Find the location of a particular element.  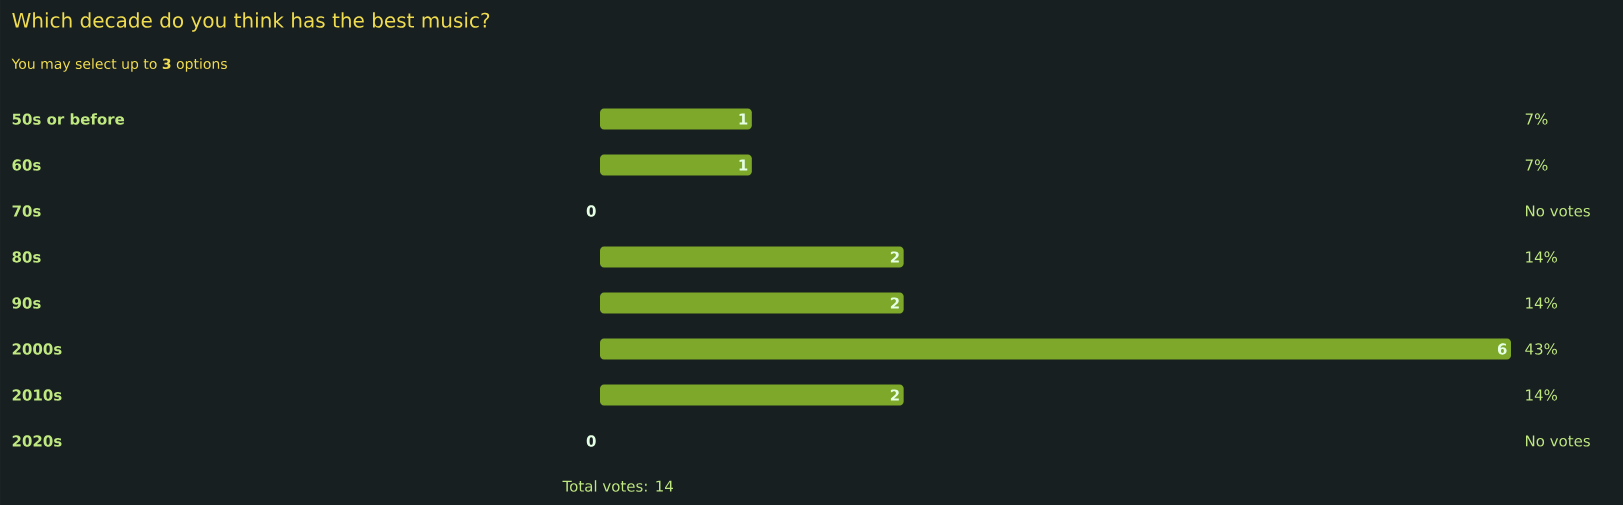

text: Total votes: 14 is located at coordinates (617, 486).